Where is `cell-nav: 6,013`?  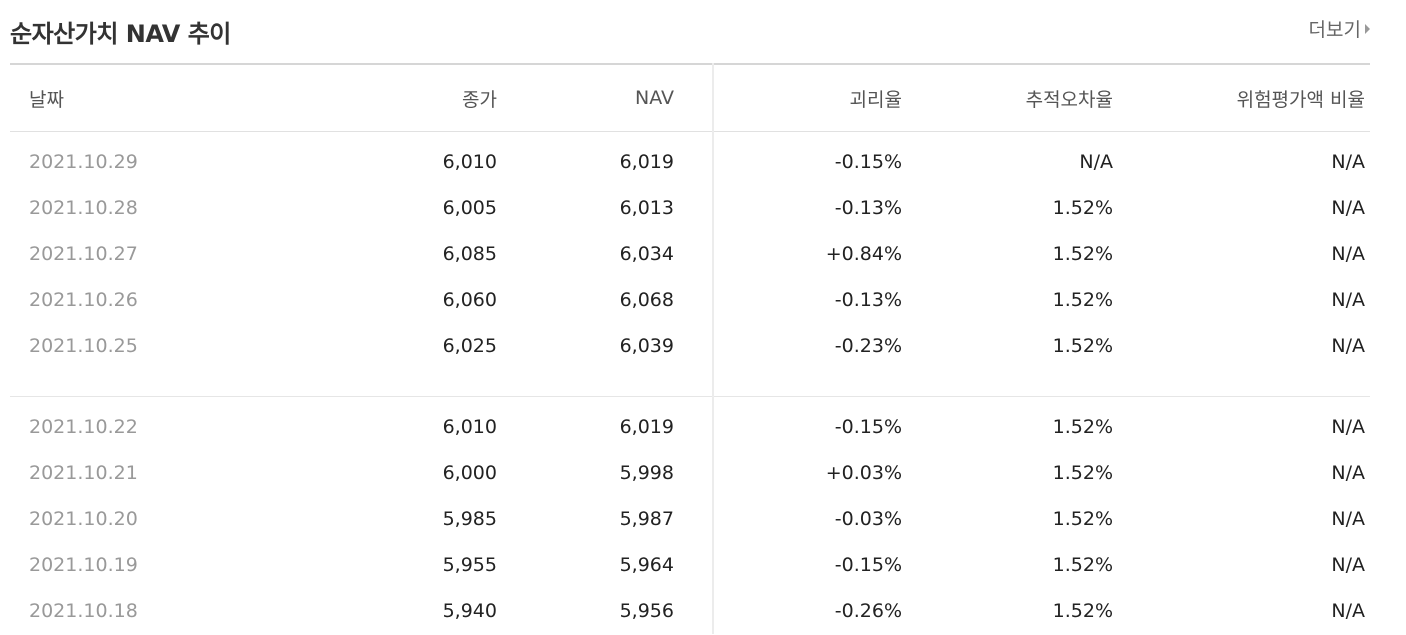
cell-nav: 6,013 is located at coordinates (605, 208).